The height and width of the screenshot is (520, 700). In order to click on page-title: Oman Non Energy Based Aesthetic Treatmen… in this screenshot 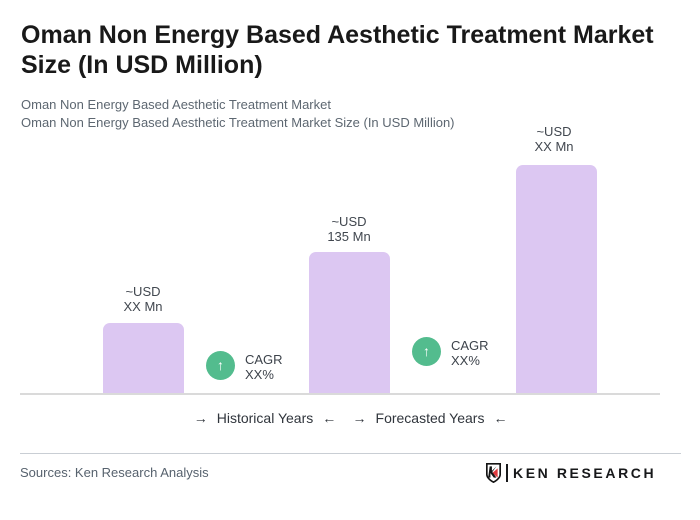, I will do `click(356, 50)`.